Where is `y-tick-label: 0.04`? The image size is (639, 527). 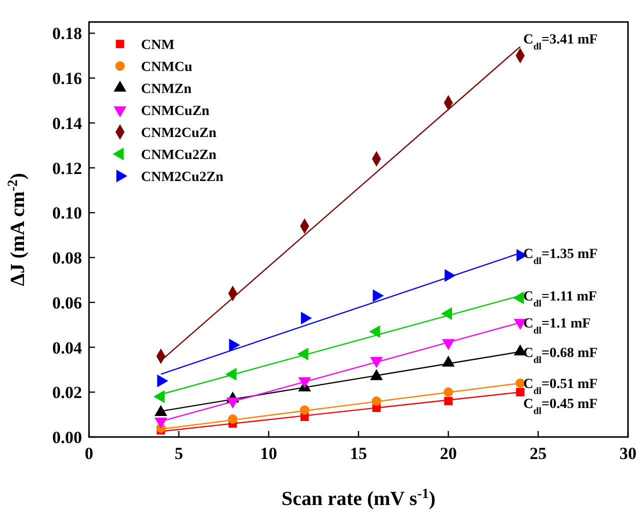
y-tick-label: 0.04 is located at coordinates (67, 348).